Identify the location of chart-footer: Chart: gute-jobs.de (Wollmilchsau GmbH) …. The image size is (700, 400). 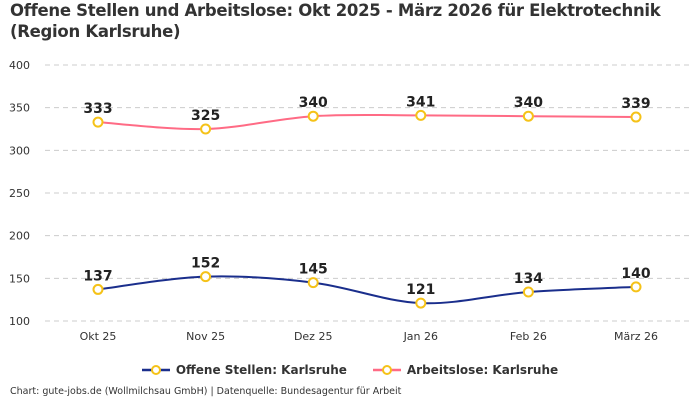
(206, 391).